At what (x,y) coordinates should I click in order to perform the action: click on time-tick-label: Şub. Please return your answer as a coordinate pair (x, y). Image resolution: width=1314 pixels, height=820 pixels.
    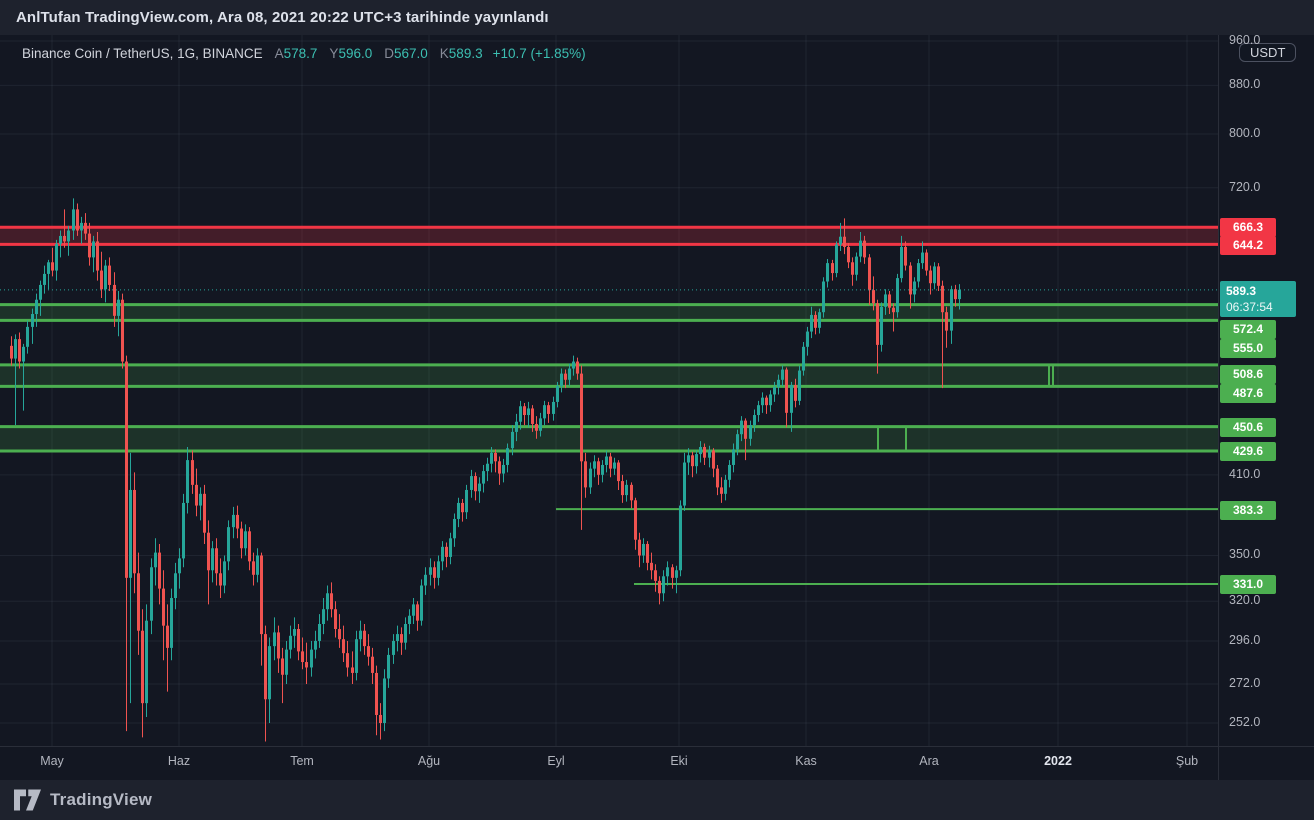
    Looking at the image, I should click on (1187, 761).